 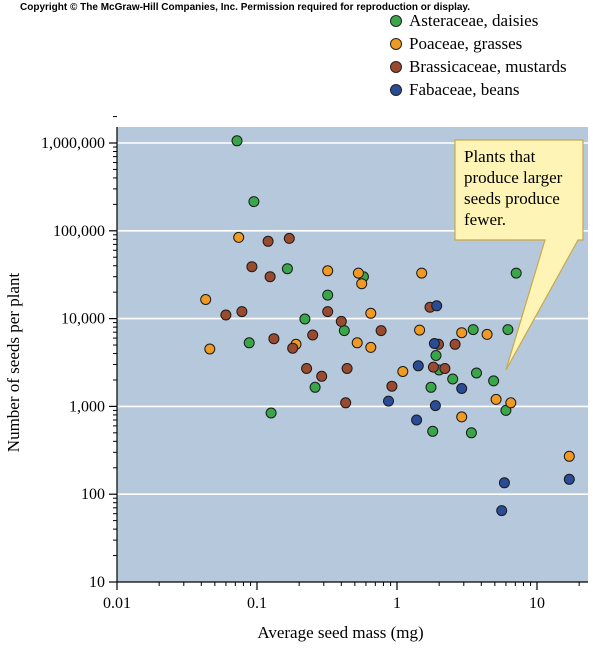 What do you see at coordinates (488, 66) in the screenshot?
I see `legend-label-2: Brassicaceae, mustards` at bounding box center [488, 66].